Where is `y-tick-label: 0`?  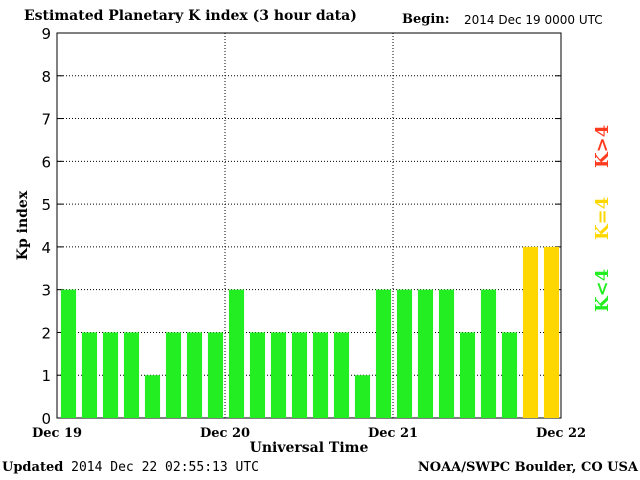
y-tick-label: 0 is located at coordinates (46, 419).